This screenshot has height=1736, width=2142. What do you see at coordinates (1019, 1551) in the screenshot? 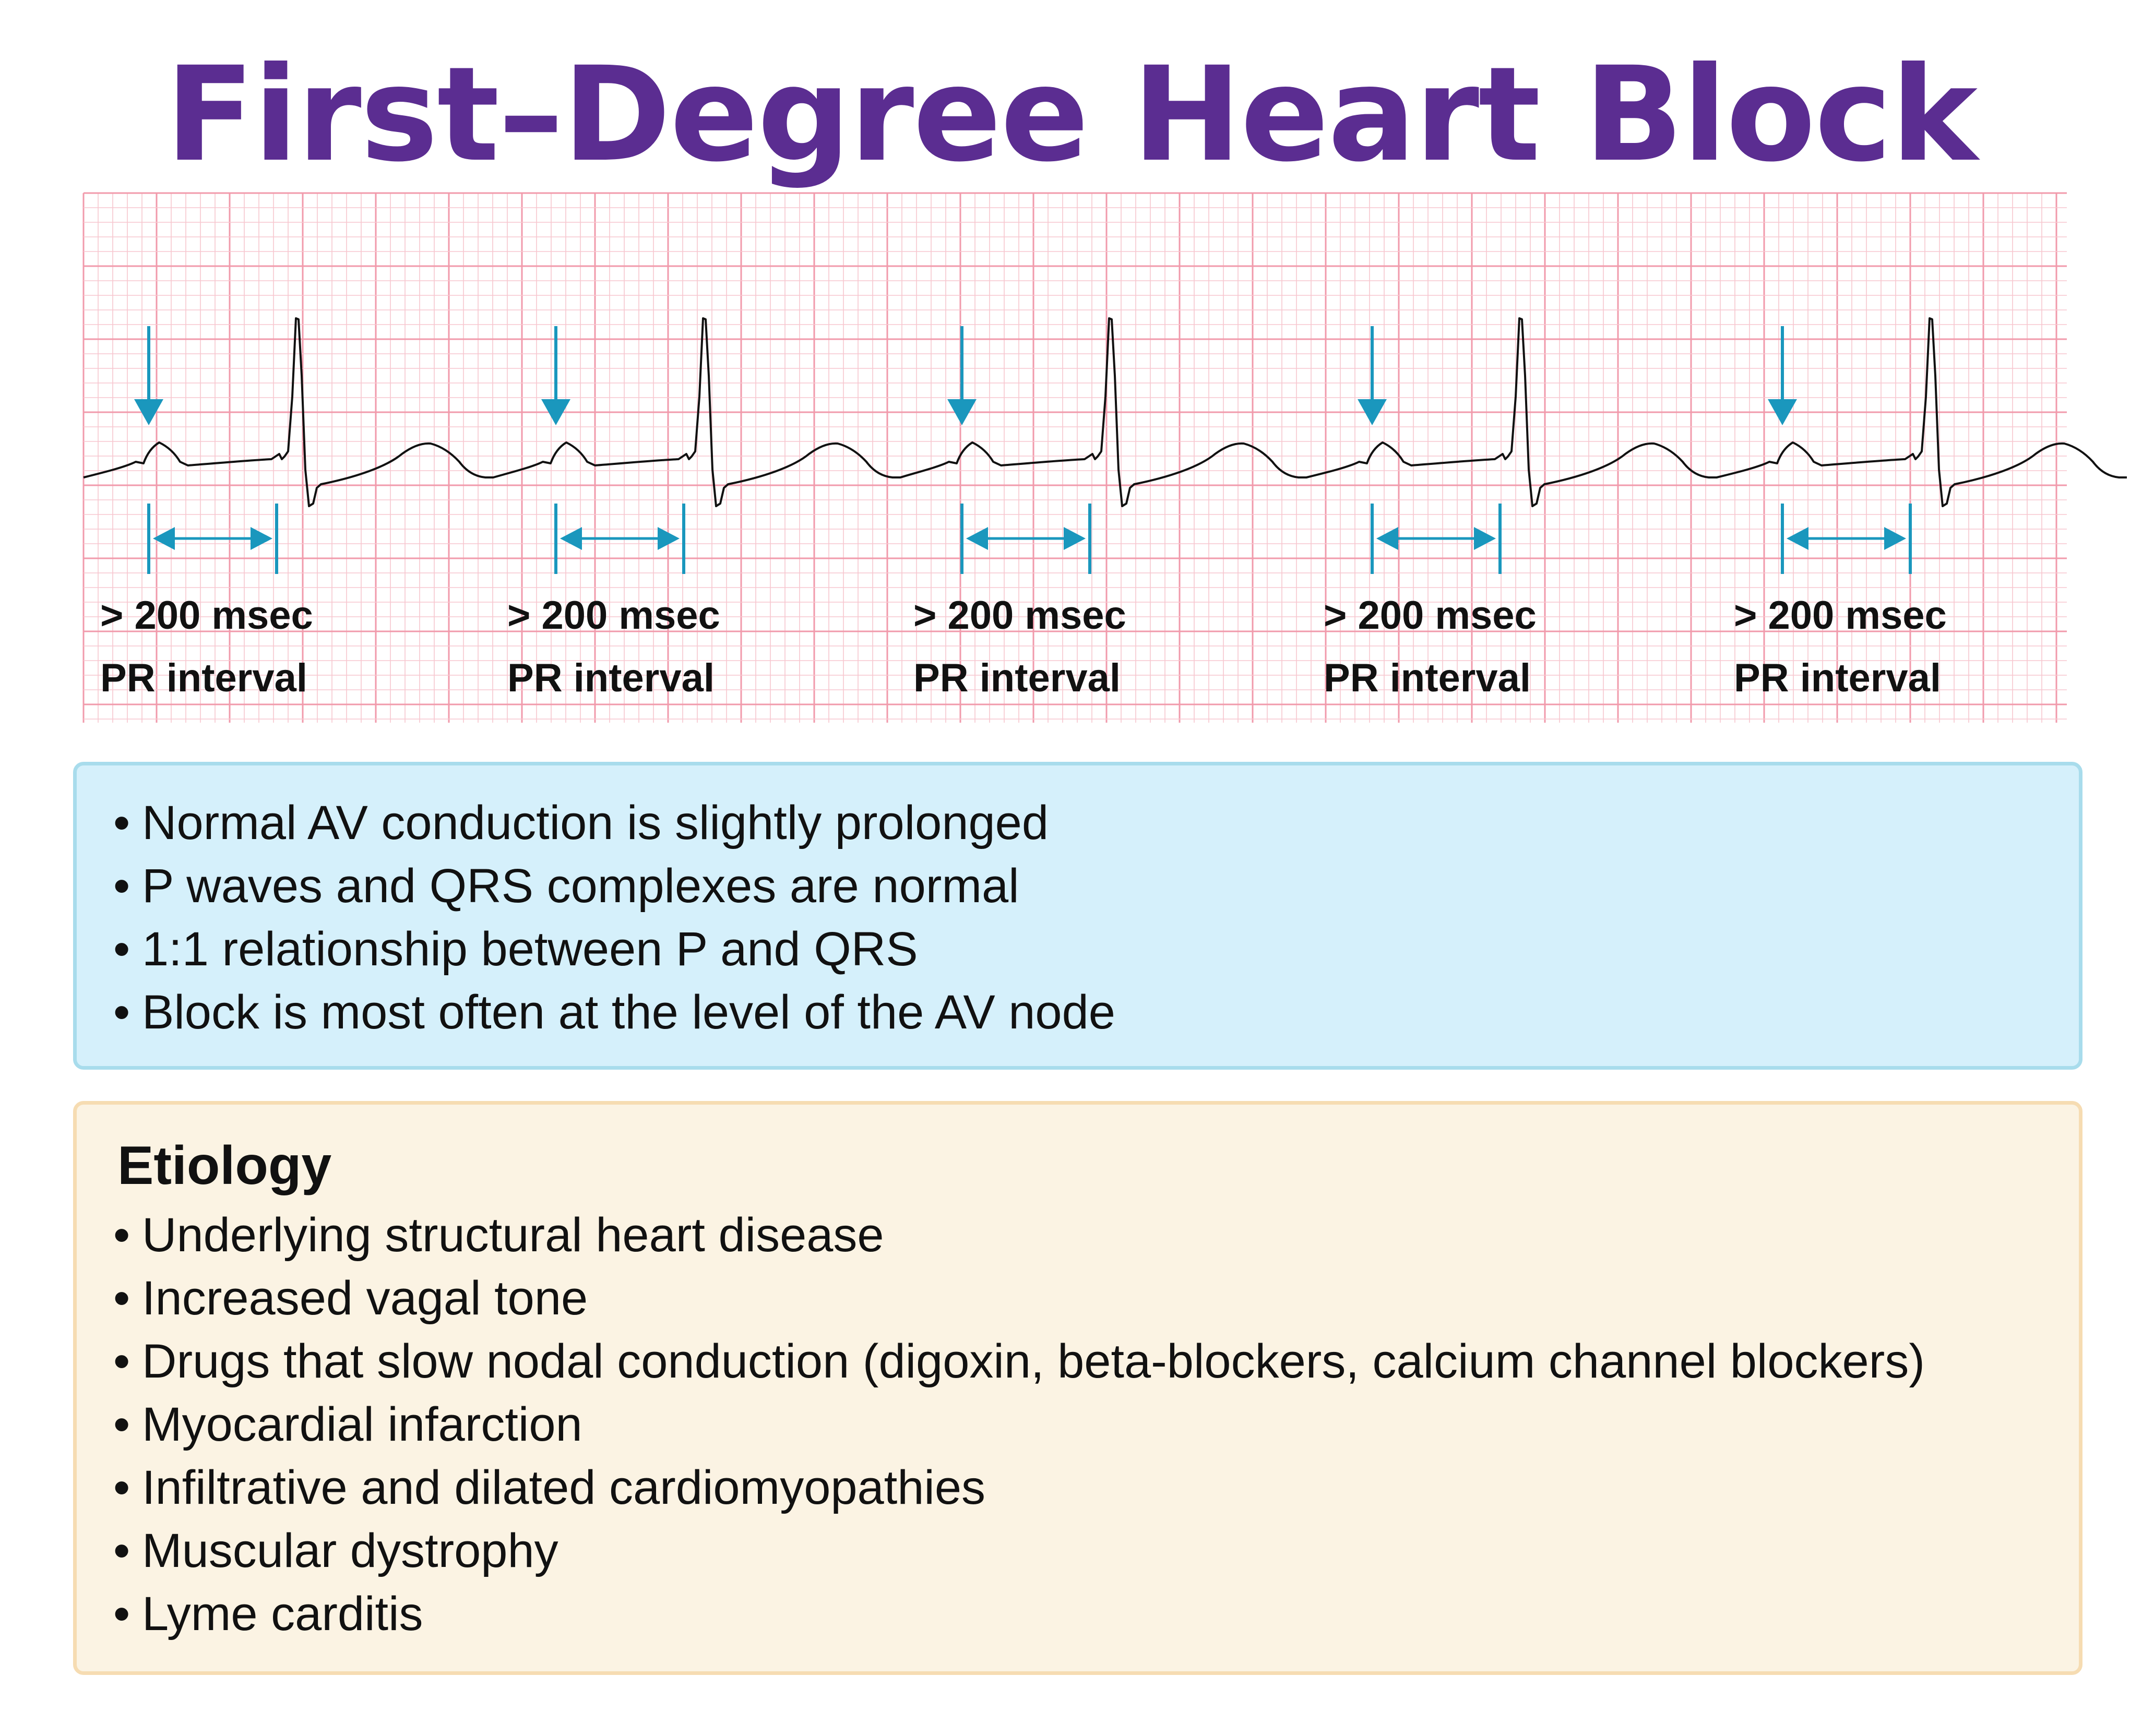
I see `etiology-item: Muscular dystrophy` at bounding box center [1019, 1551].